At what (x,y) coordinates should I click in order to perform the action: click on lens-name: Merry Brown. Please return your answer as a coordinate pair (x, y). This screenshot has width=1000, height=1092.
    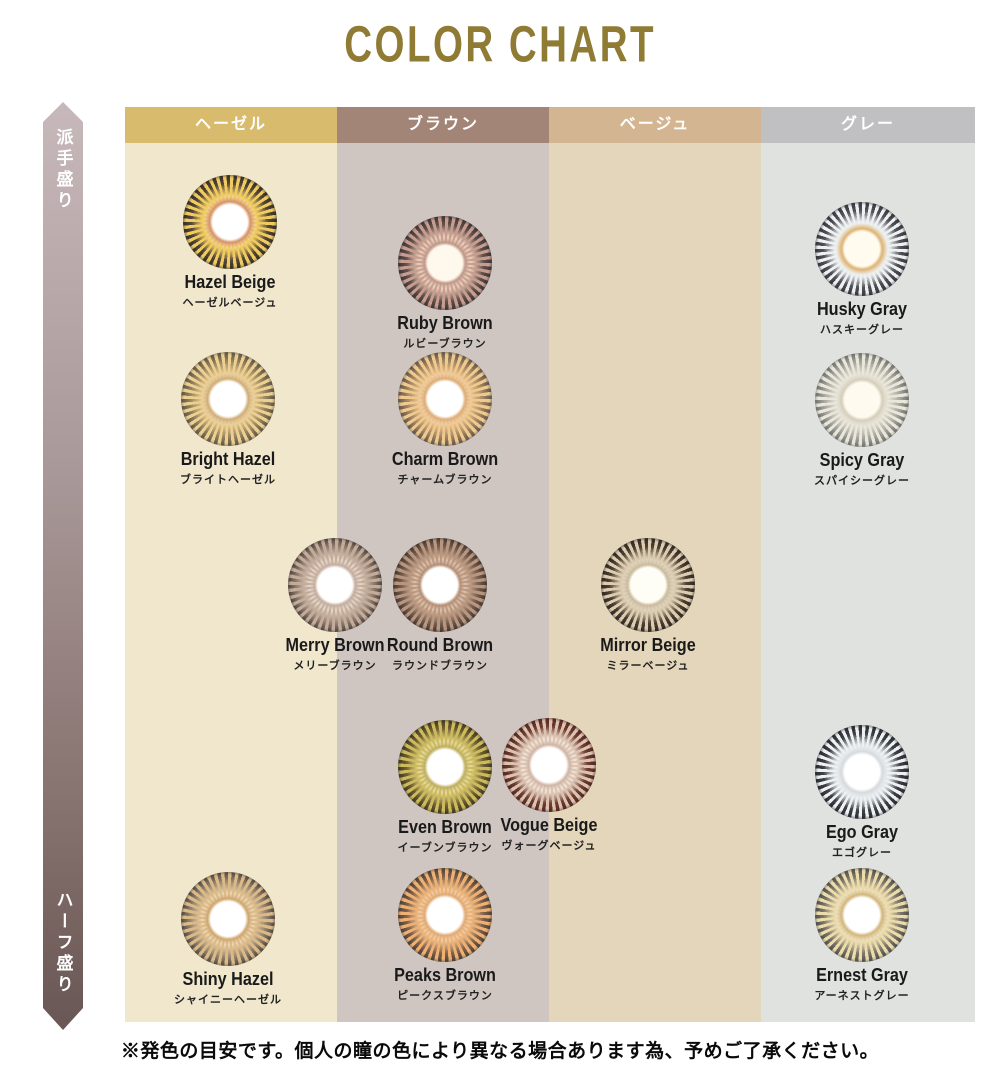
    Looking at the image, I should click on (335, 645).